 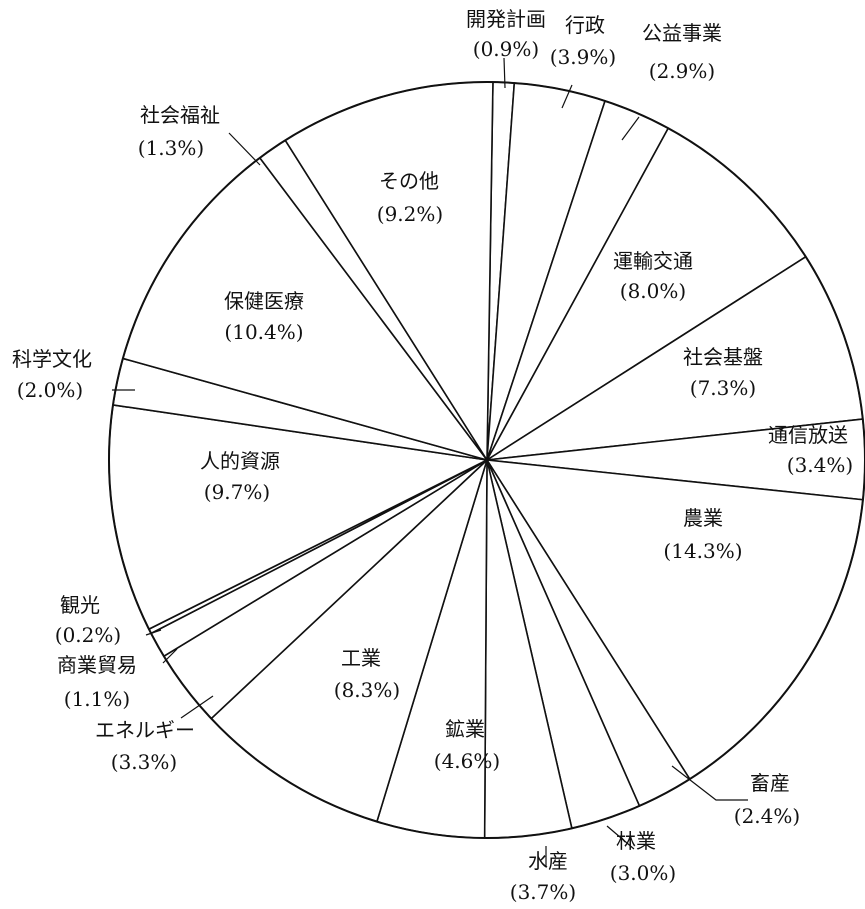 What do you see at coordinates (506, 49) in the screenshot?
I see `slice-value-label: (0.9%)` at bounding box center [506, 49].